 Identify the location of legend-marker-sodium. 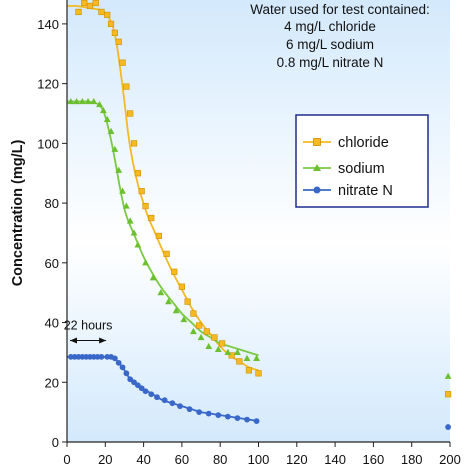
(317, 167).